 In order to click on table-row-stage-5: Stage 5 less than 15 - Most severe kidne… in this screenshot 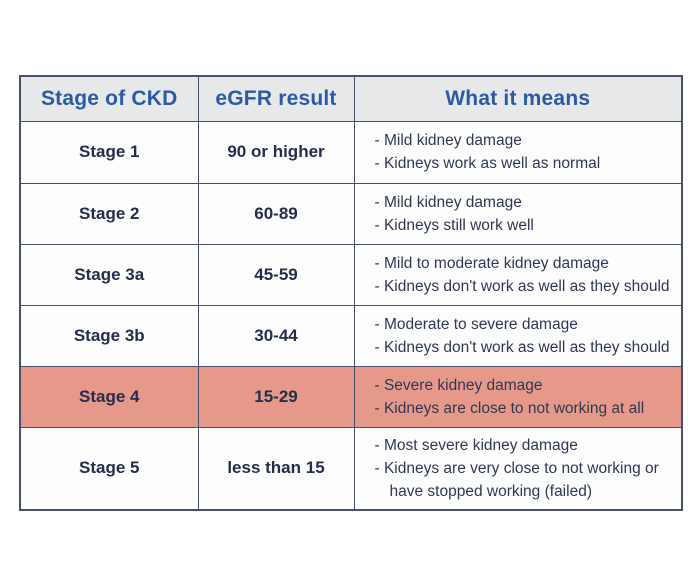, I will do `click(351, 468)`.